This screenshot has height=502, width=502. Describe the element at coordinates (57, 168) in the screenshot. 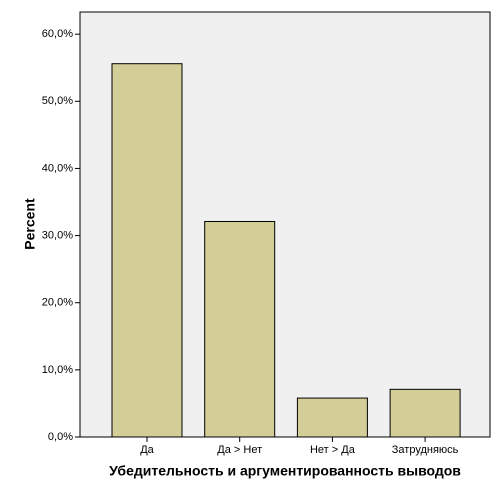

I see `y-tick-label: 40,0%` at that location.